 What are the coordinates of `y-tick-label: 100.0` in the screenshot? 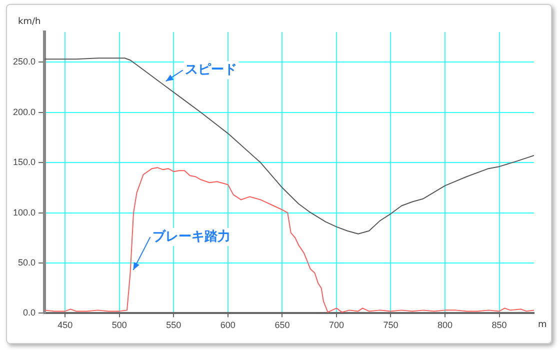 It's located at (24, 212).